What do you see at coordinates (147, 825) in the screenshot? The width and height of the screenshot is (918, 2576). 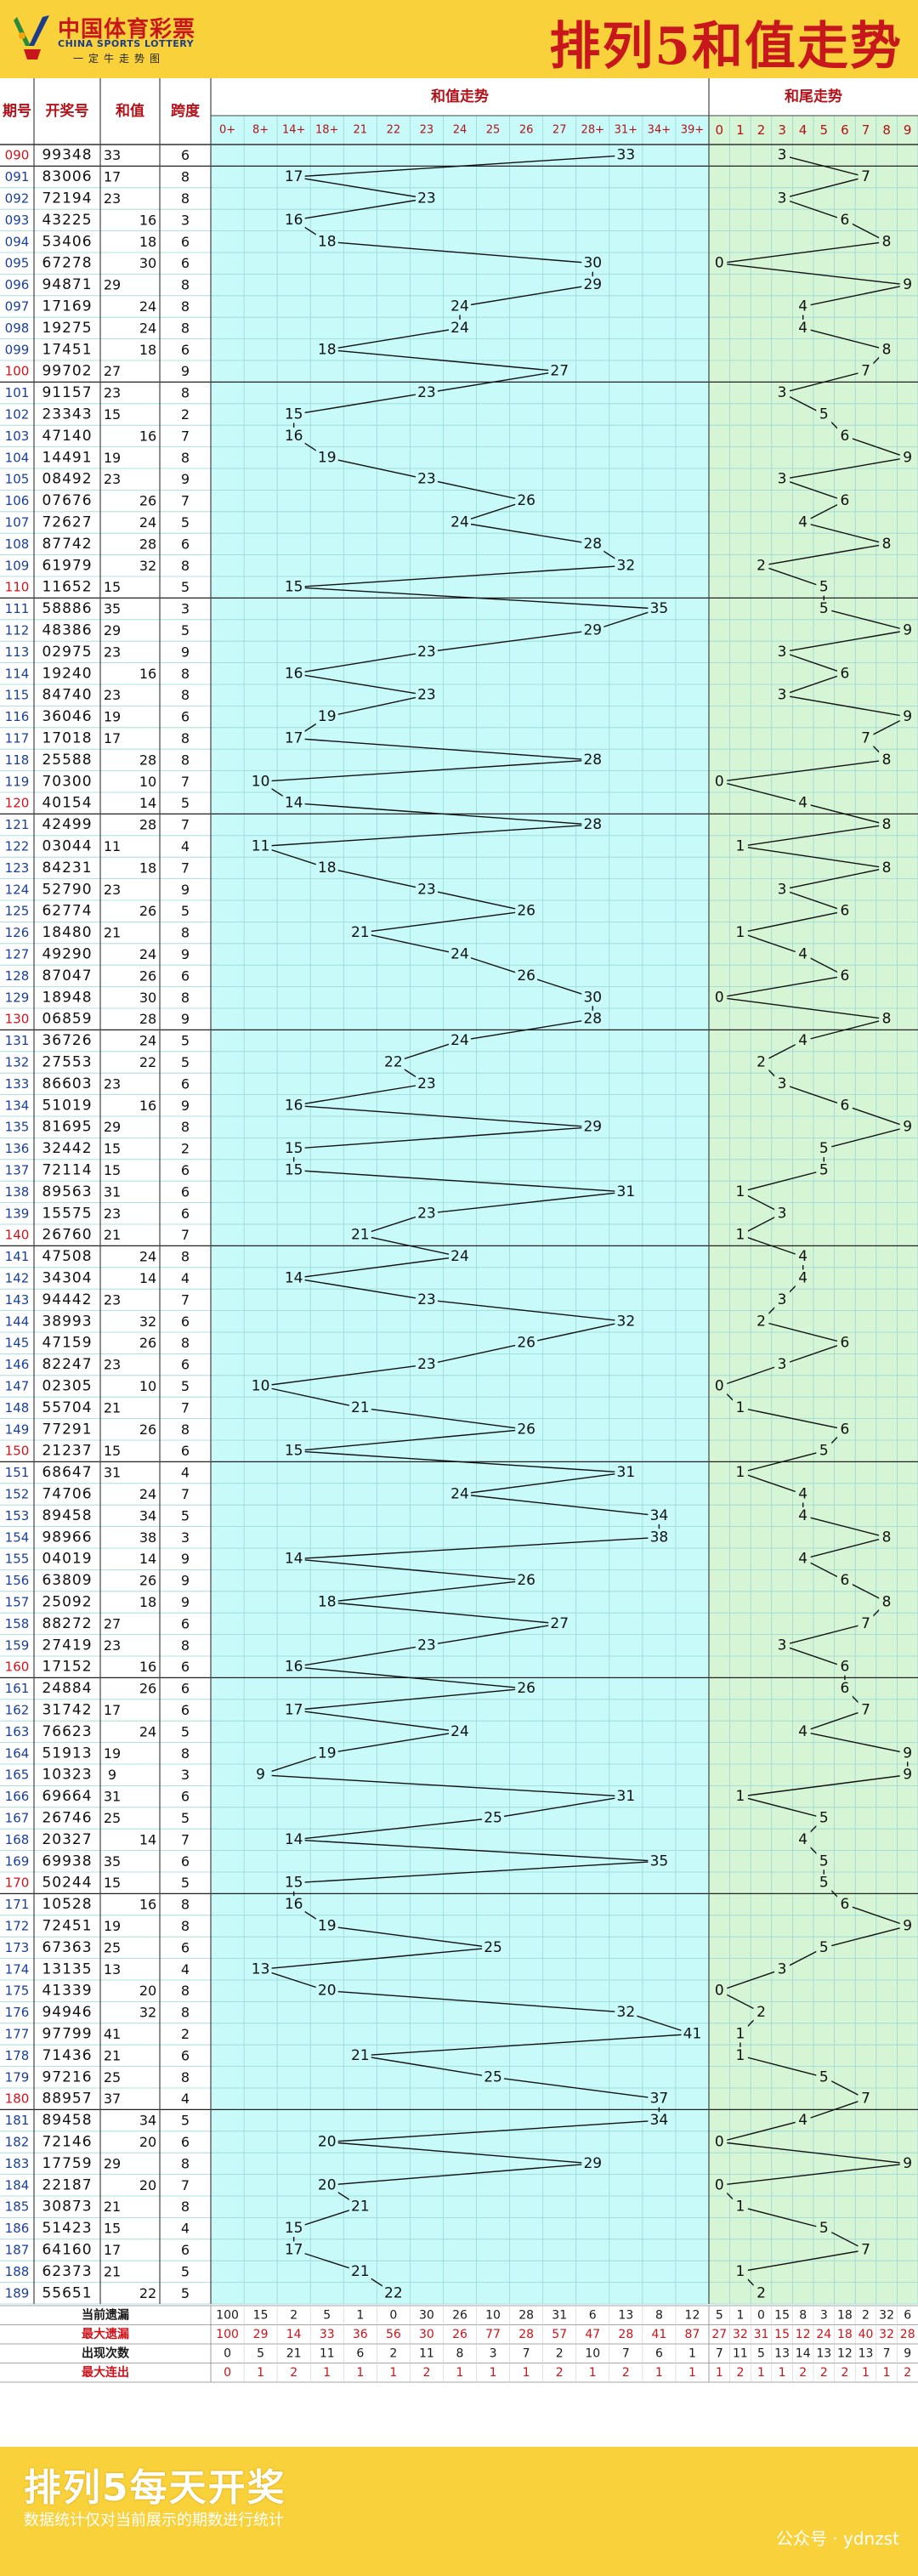 I see `sum-value: 28` at bounding box center [147, 825].